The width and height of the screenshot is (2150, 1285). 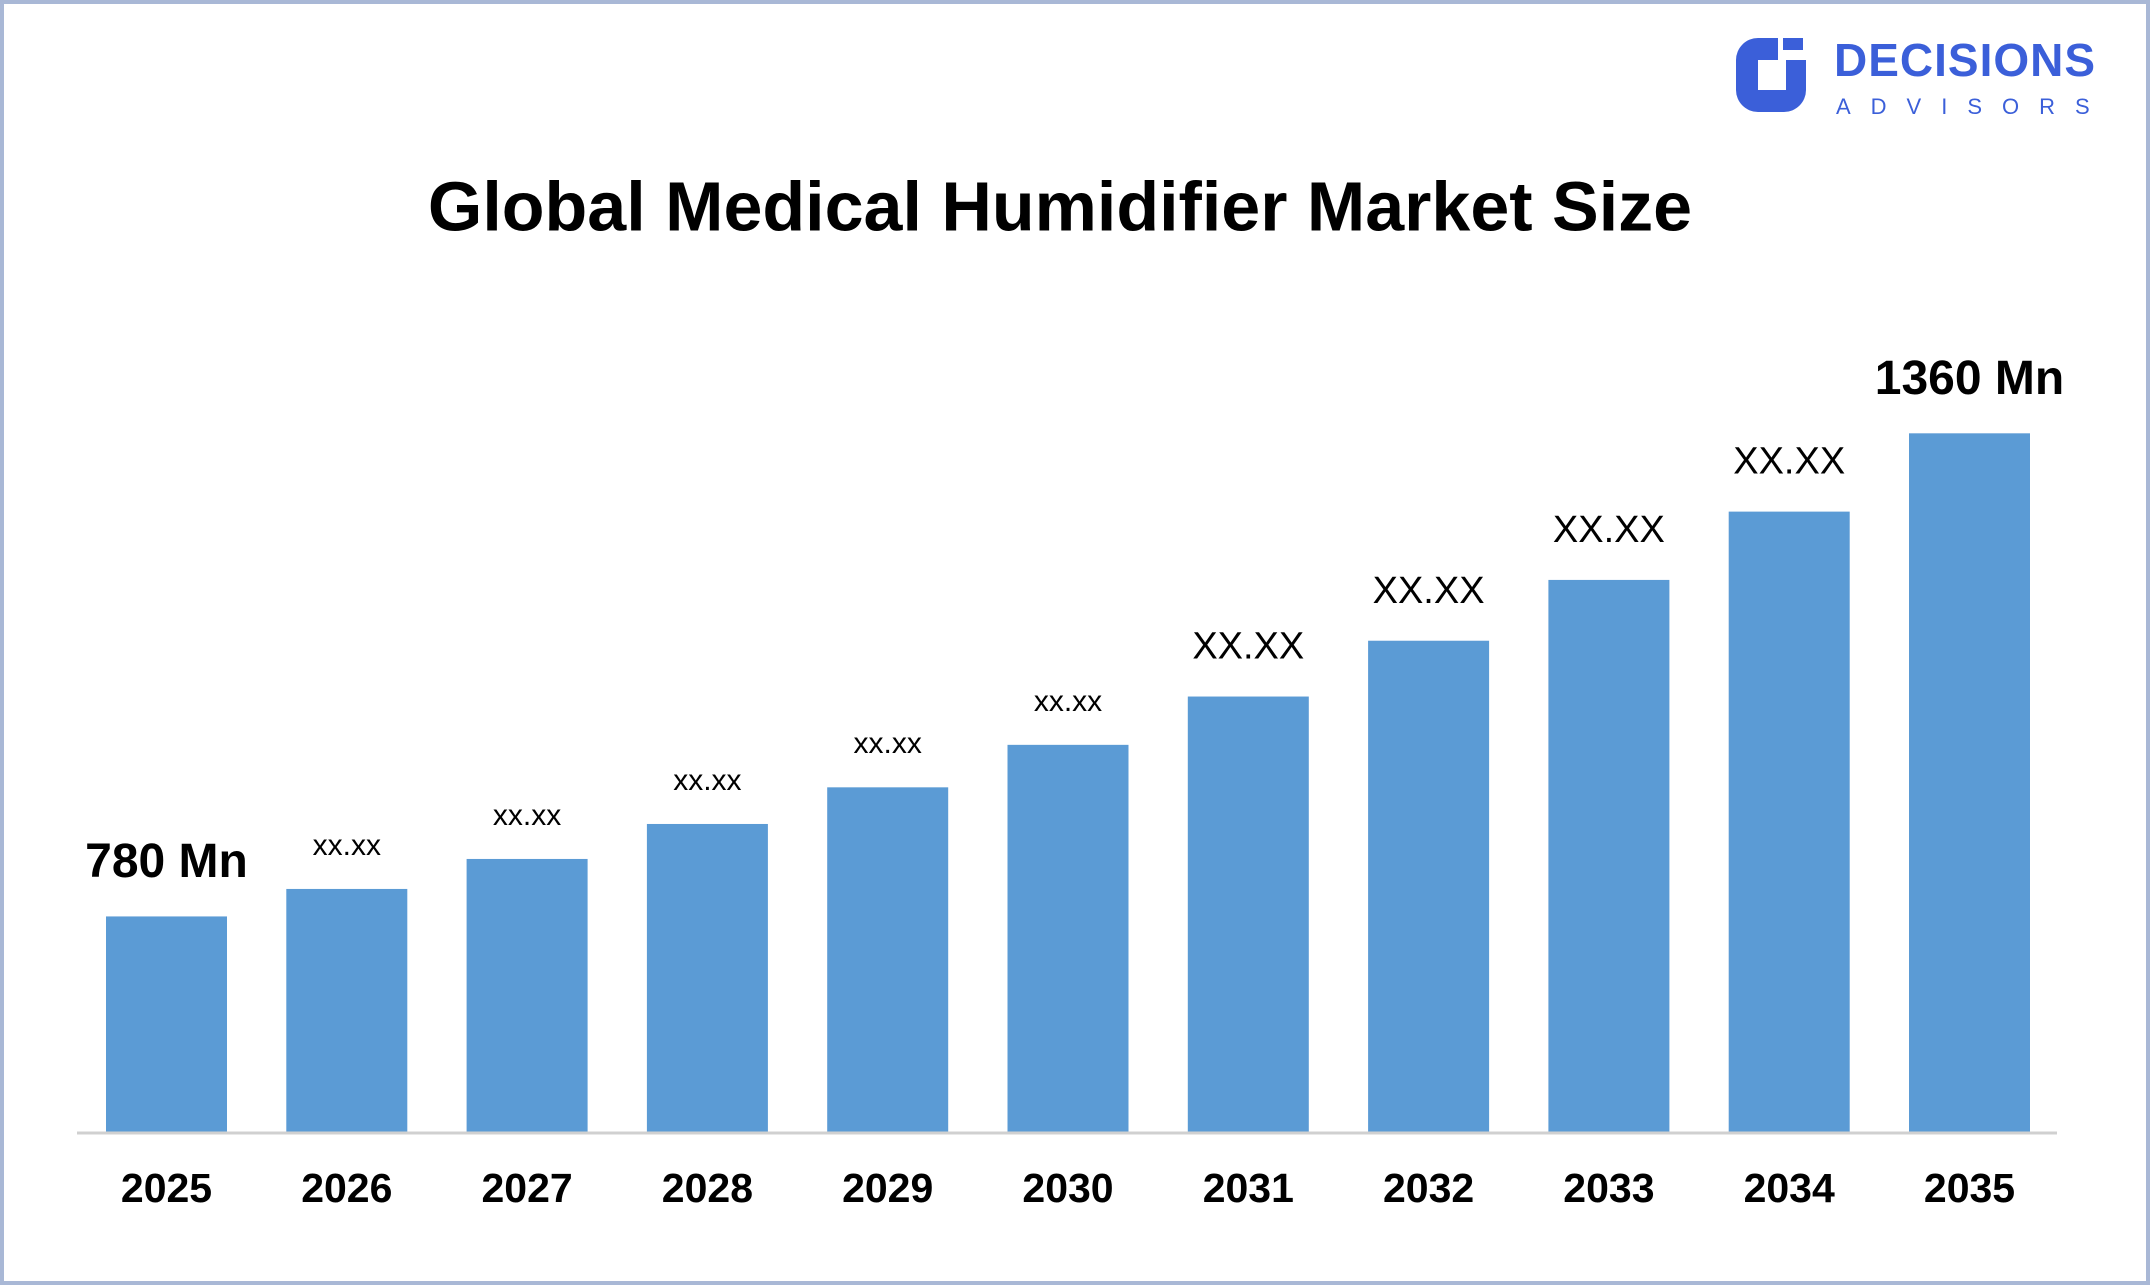 I want to click on chart-title: Global Medical Humidifier Market Size, so click(x=1060, y=206).